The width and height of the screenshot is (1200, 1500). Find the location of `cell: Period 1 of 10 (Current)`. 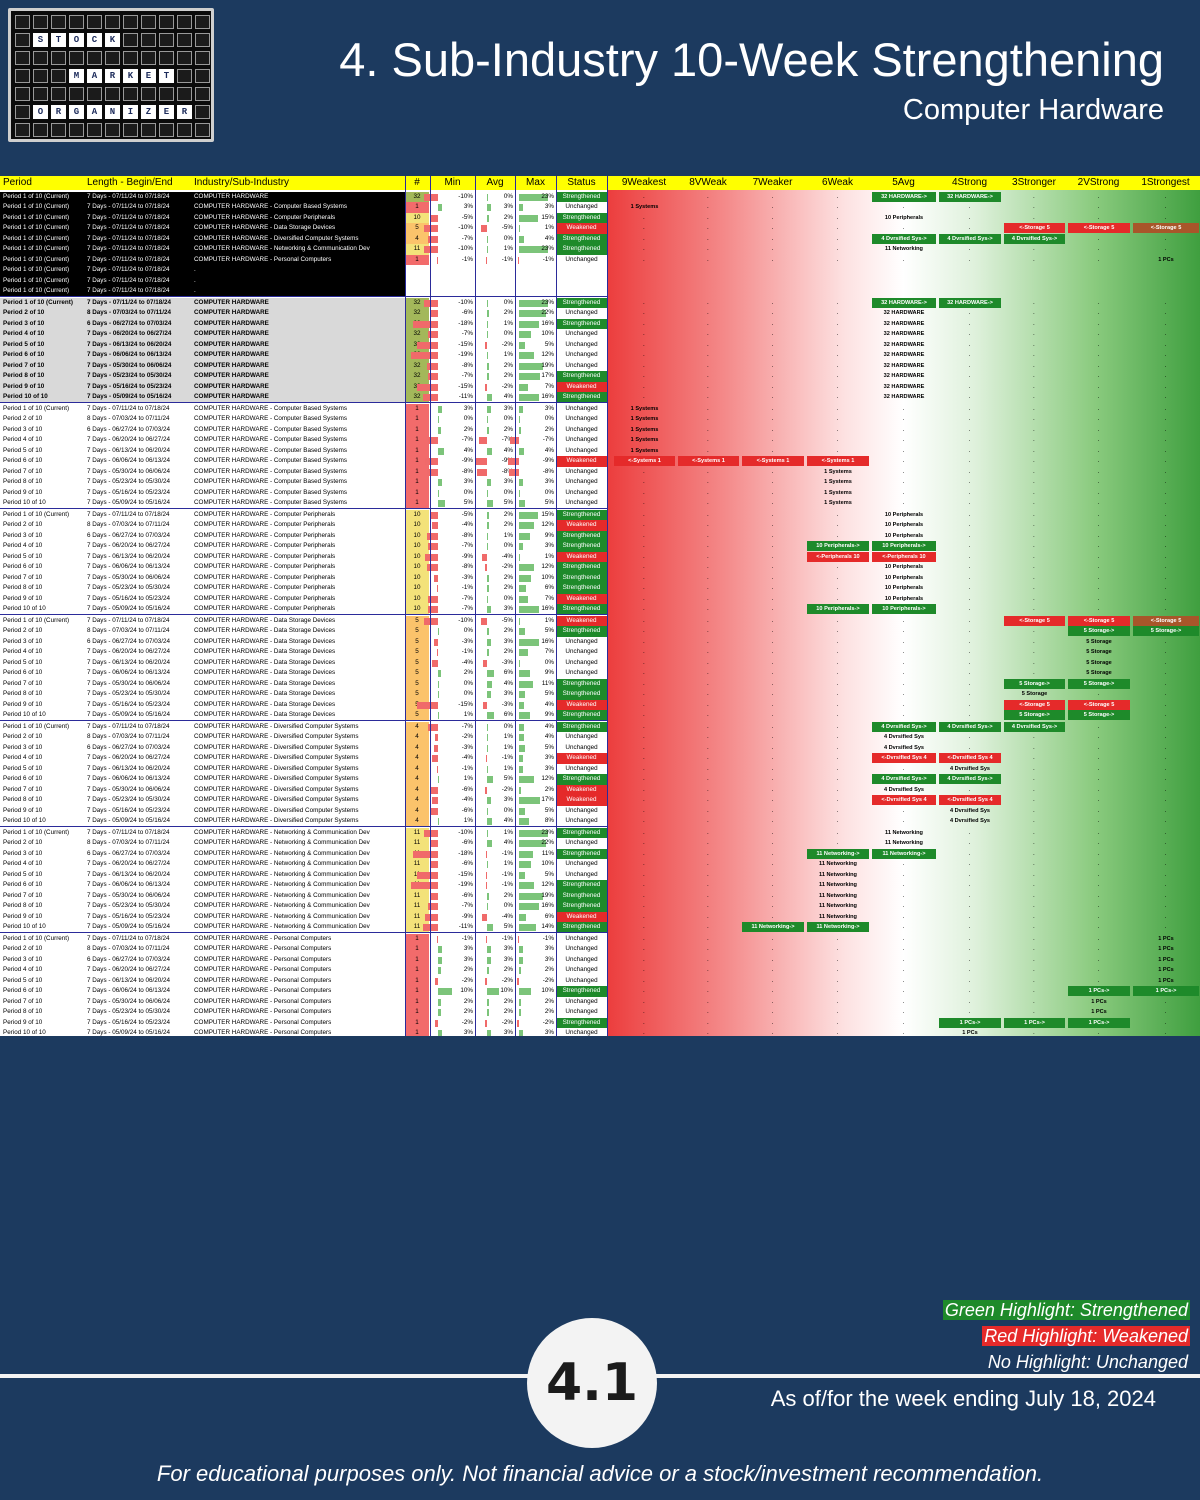

cell: Period 1 of 10 (Current) is located at coordinates (36, 249).